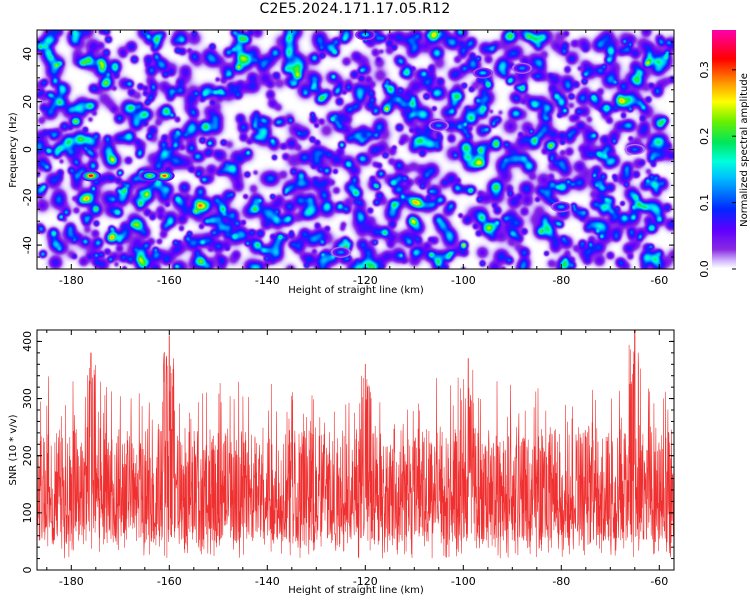  I want to click on colorbar-label: Normalized spectral amplitude, so click(744, 150).